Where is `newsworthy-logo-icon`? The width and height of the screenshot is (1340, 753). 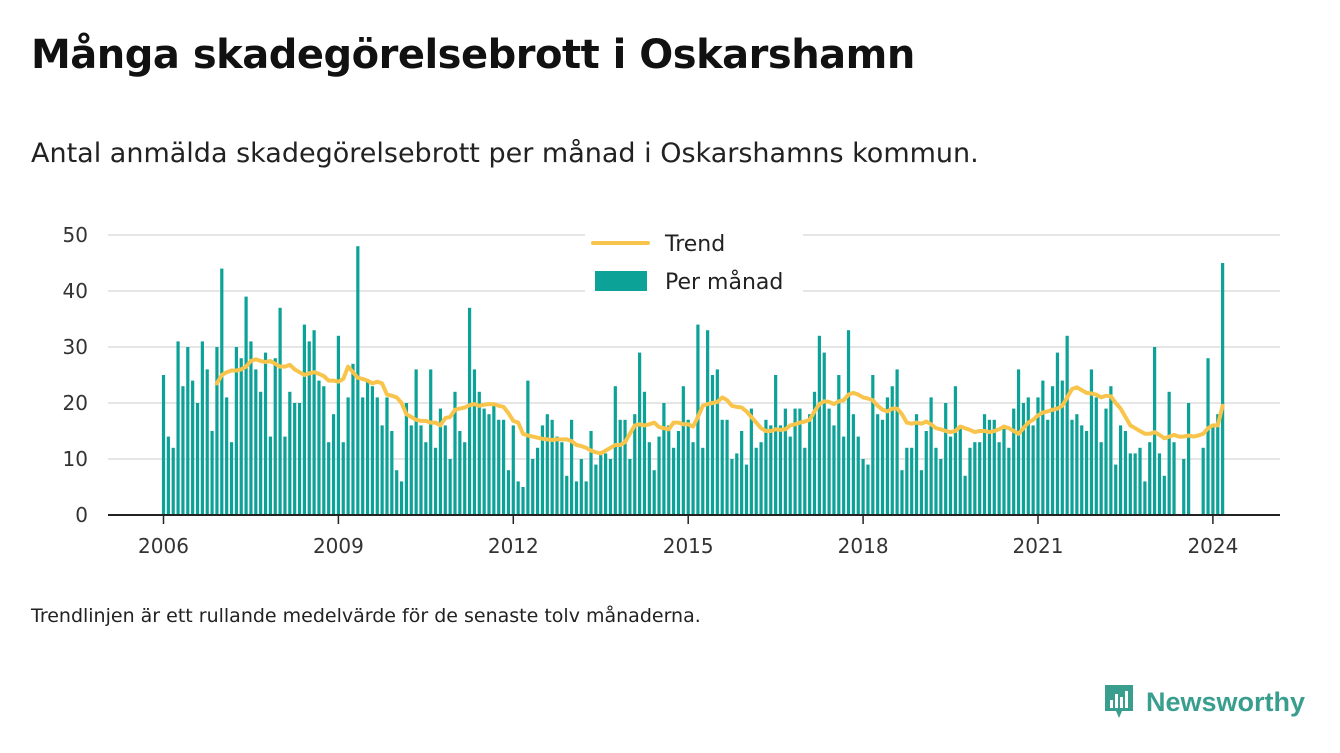
newsworthy-logo-icon is located at coordinates (1119, 701).